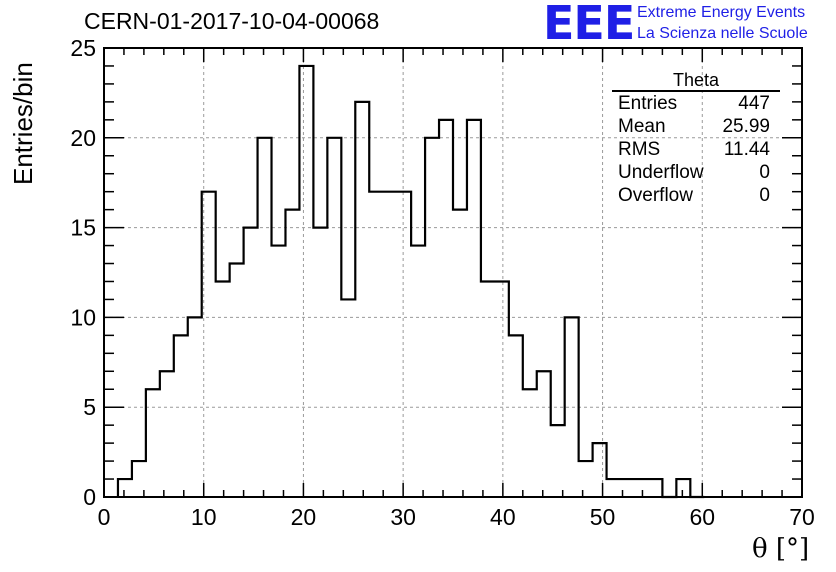  What do you see at coordinates (754, 103) in the screenshot?
I see `stats-value: 447` at bounding box center [754, 103].